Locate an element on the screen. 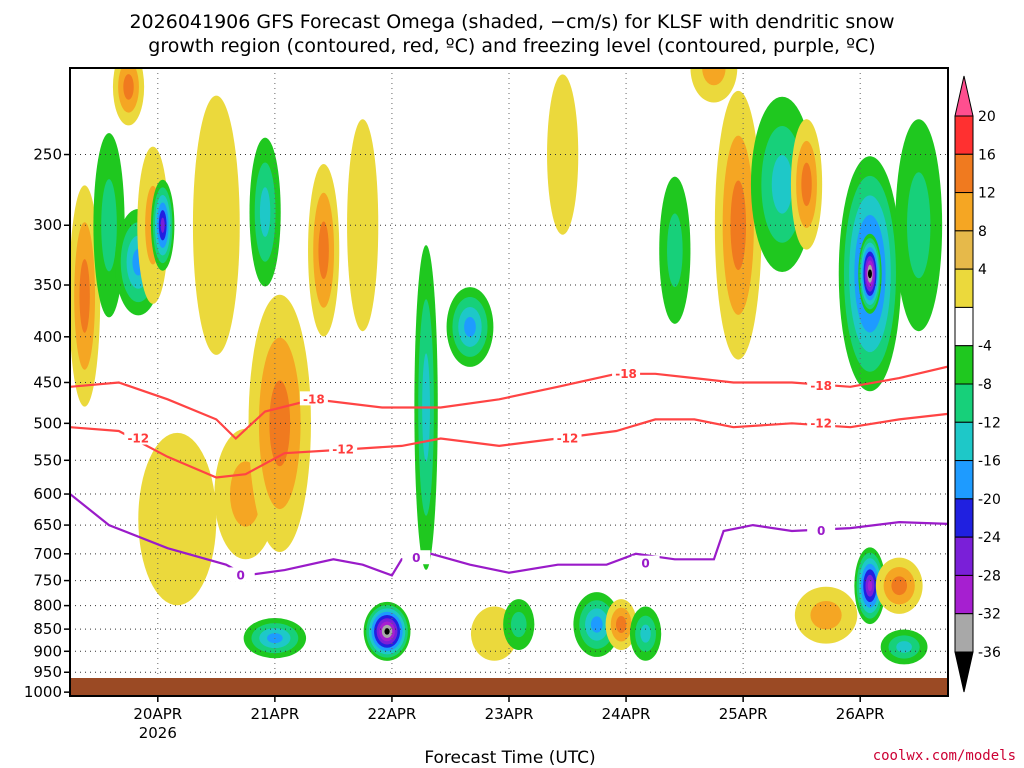  y-tick-label: 600 is located at coordinates (47, 494).